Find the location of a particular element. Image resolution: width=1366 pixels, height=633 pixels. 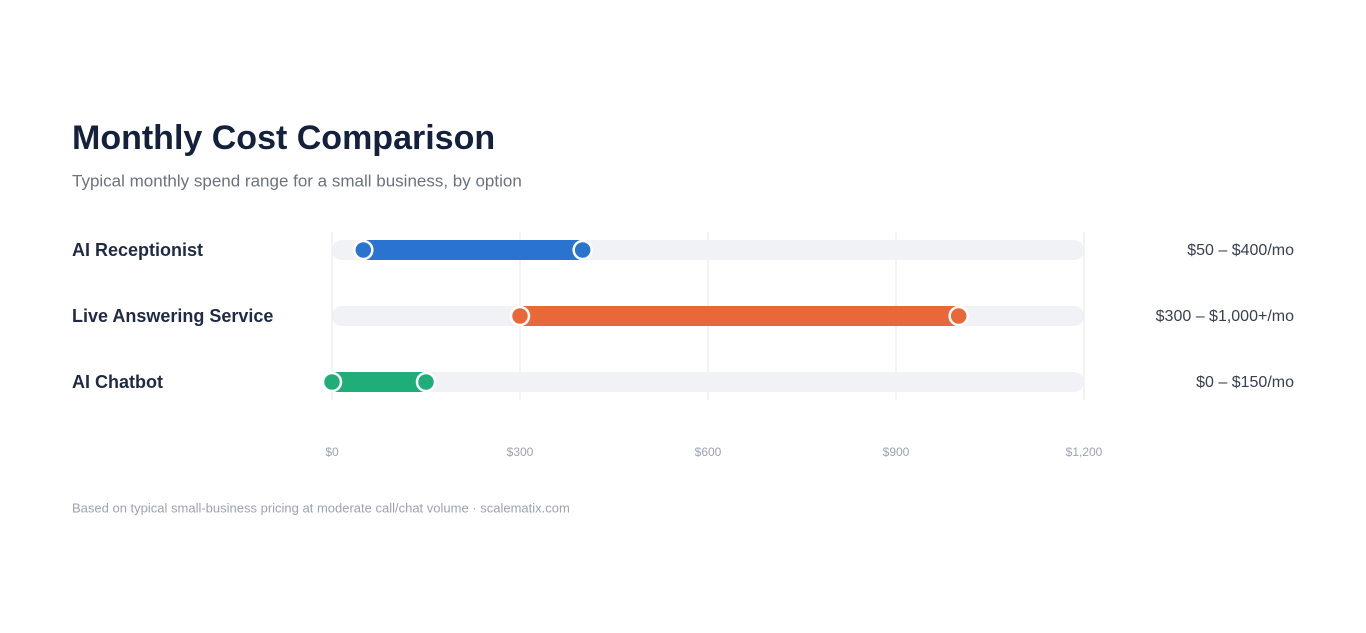

value-label: $300 – $1,000+/mo is located at coordinates (1225, 316).